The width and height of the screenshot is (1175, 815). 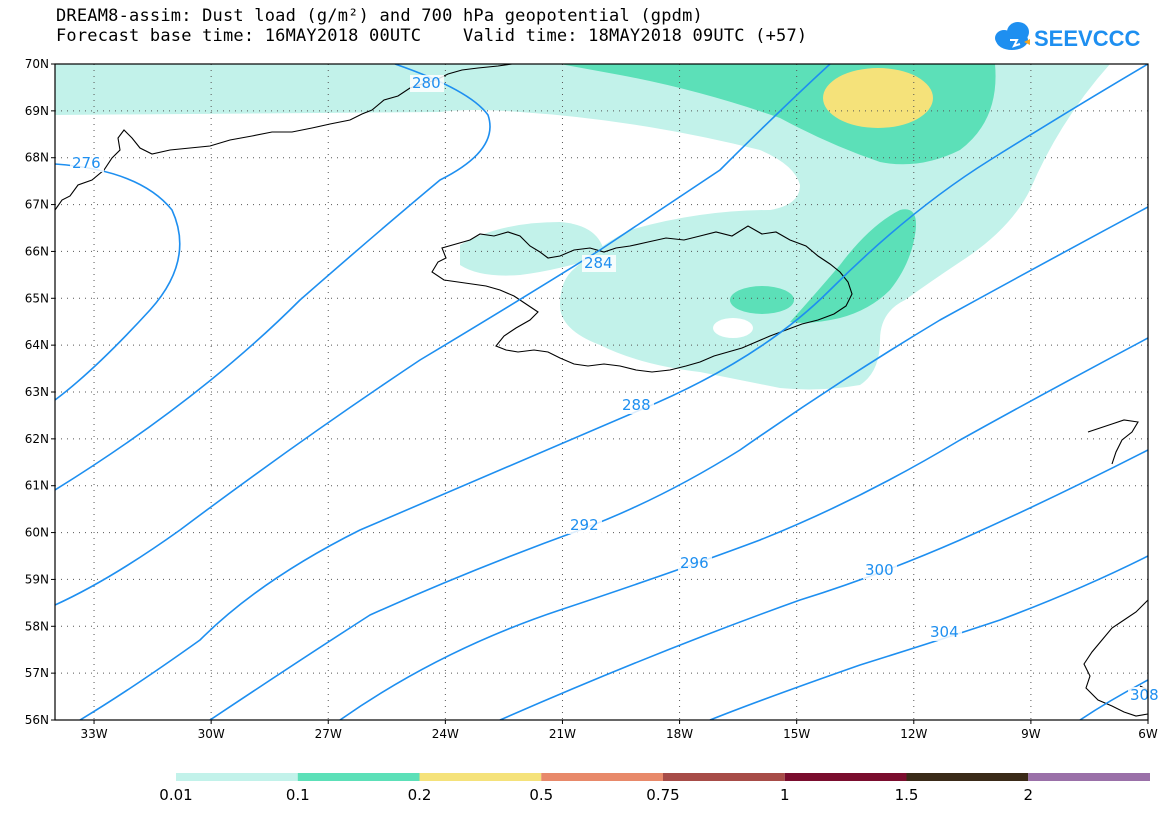 I want to click on logo-text: SEEVCCC, so click(x=1087, y=38).